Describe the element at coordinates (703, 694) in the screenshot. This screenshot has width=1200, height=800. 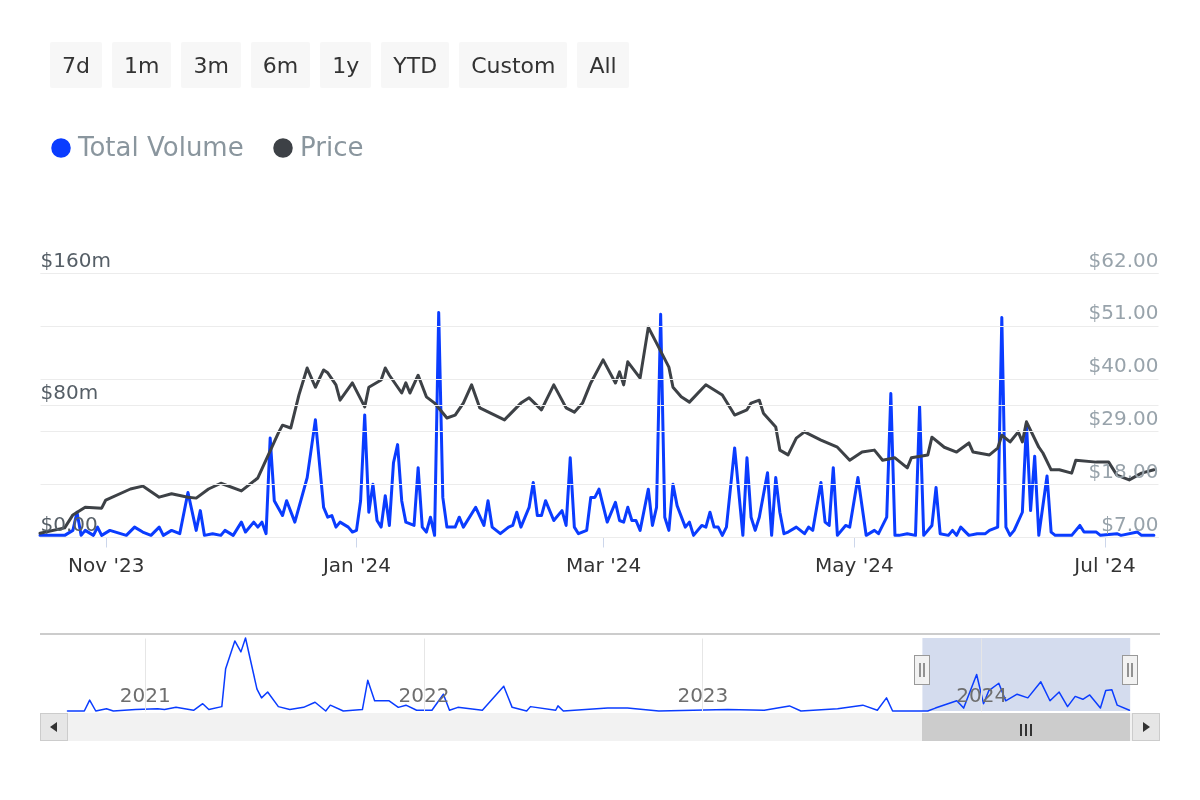
I see `x-tick-label: 2023` at that location.